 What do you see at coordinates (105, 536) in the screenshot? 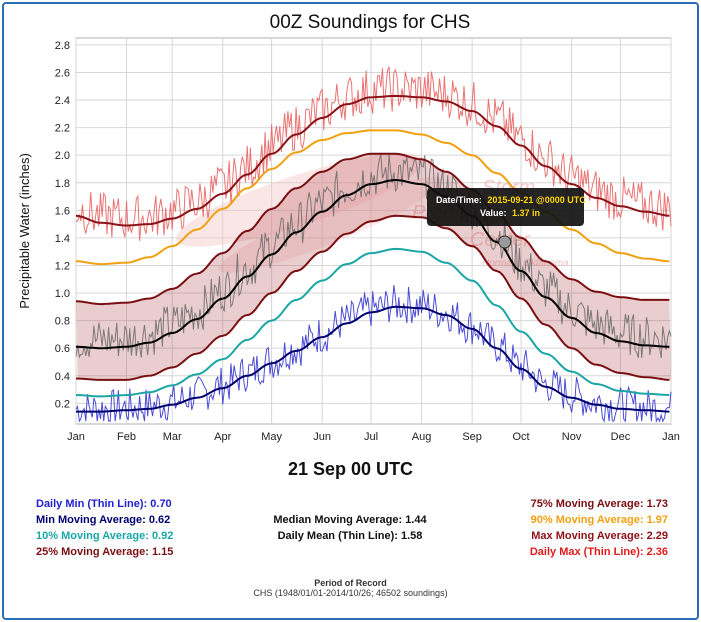
I see `stat-p10-ma: 10% Moving Average: 0.92` at bounding box center [105, 536].